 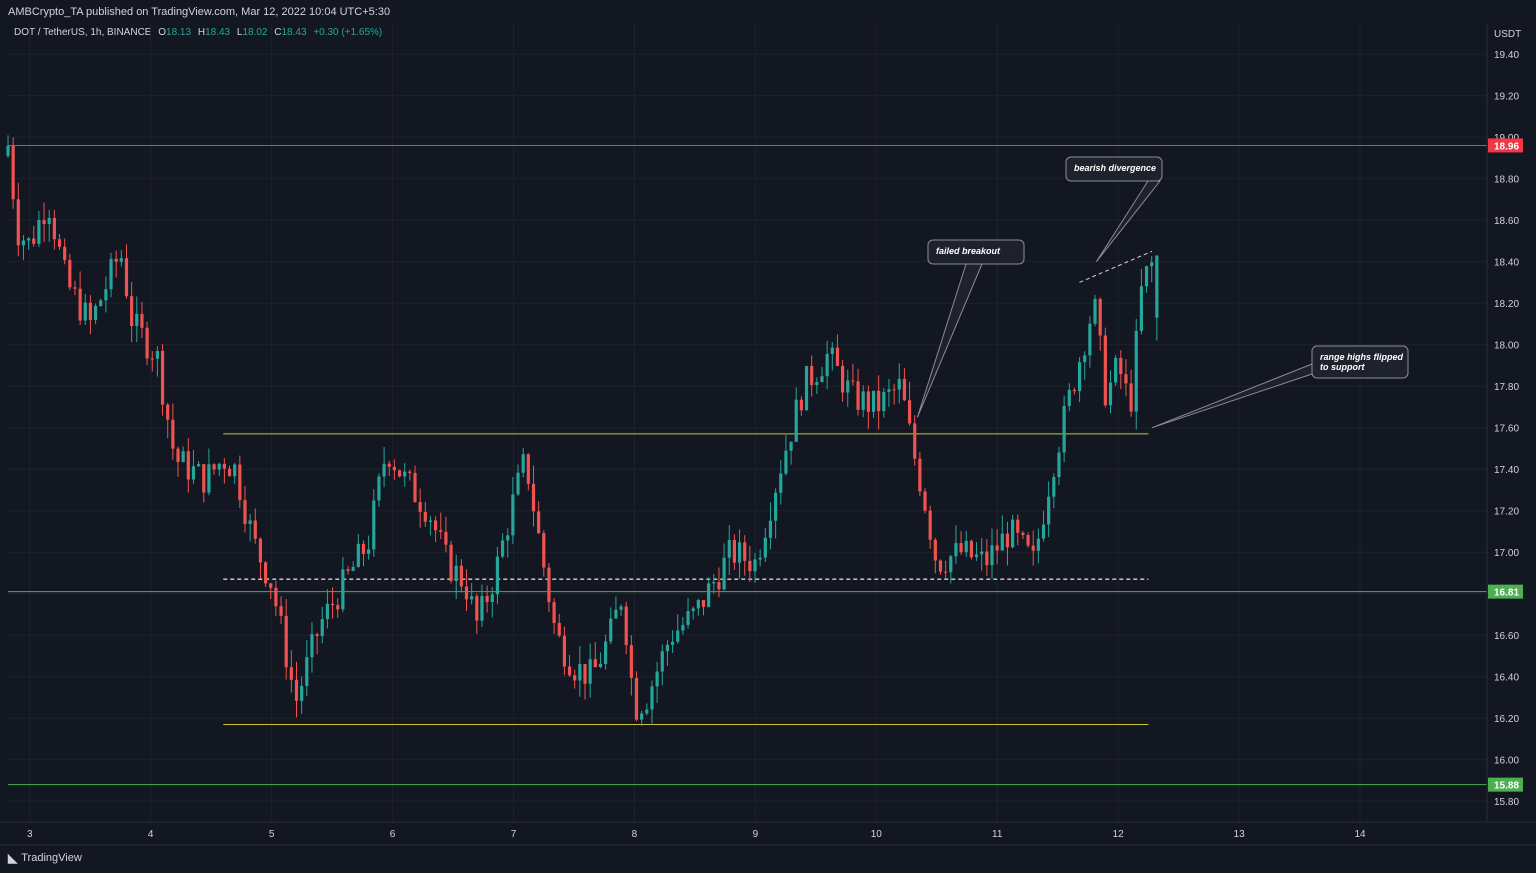 What do you see at coordinates (83, 32) in the screenshot?
I see `symbol-name: DOT / TetherUS, 1h, BINANCE` at bounding box center [83, 32].